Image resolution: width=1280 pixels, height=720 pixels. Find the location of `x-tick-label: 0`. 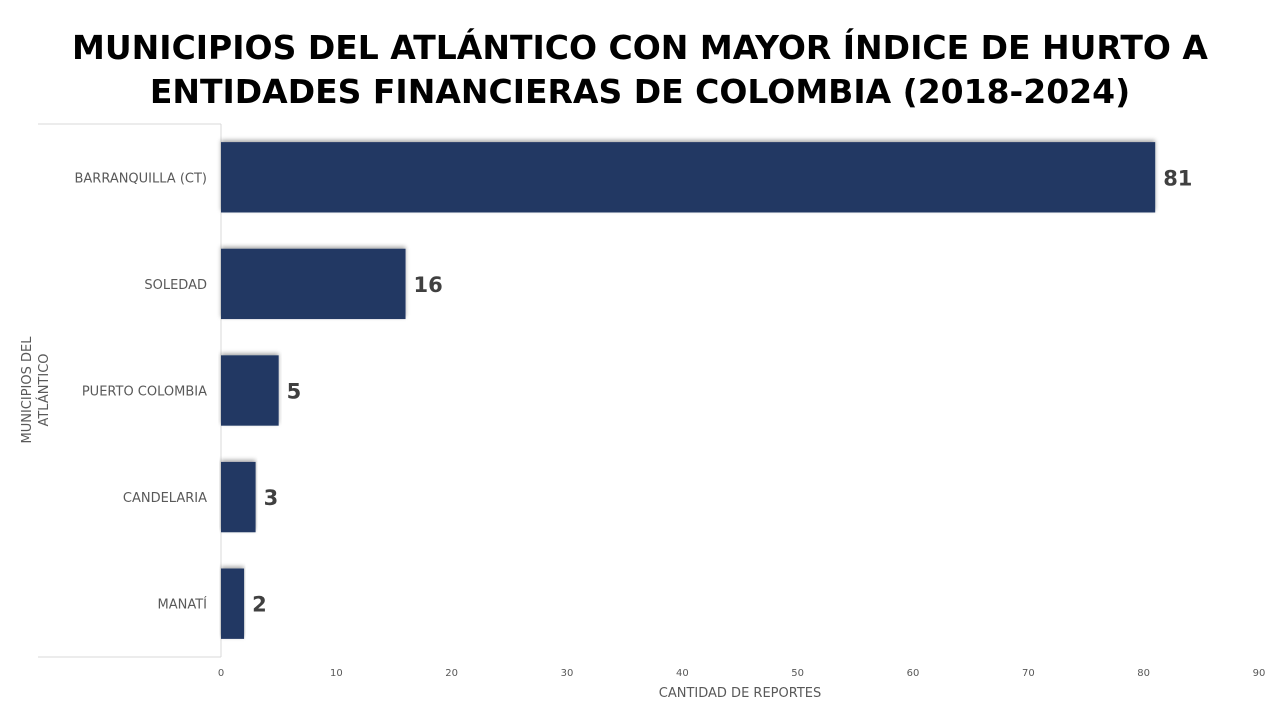

x-tick-label: 0 is located at coordinates (221, 673).